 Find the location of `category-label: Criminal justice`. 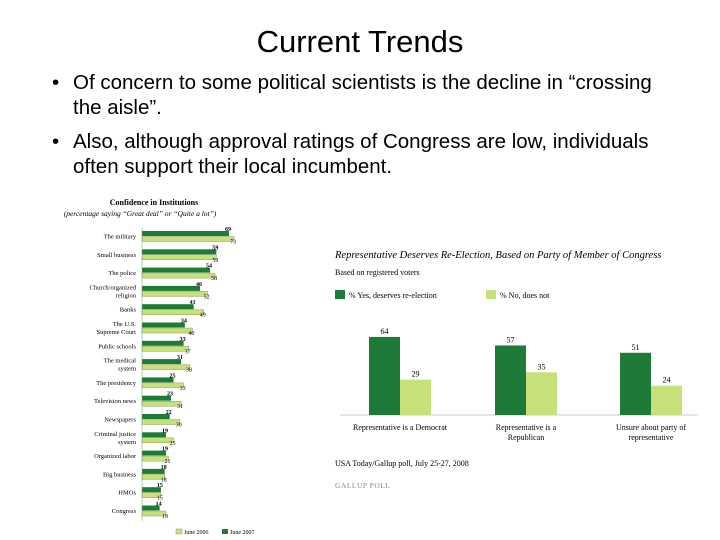

category-label: Criminal justice is located at coordinates (115, 434).